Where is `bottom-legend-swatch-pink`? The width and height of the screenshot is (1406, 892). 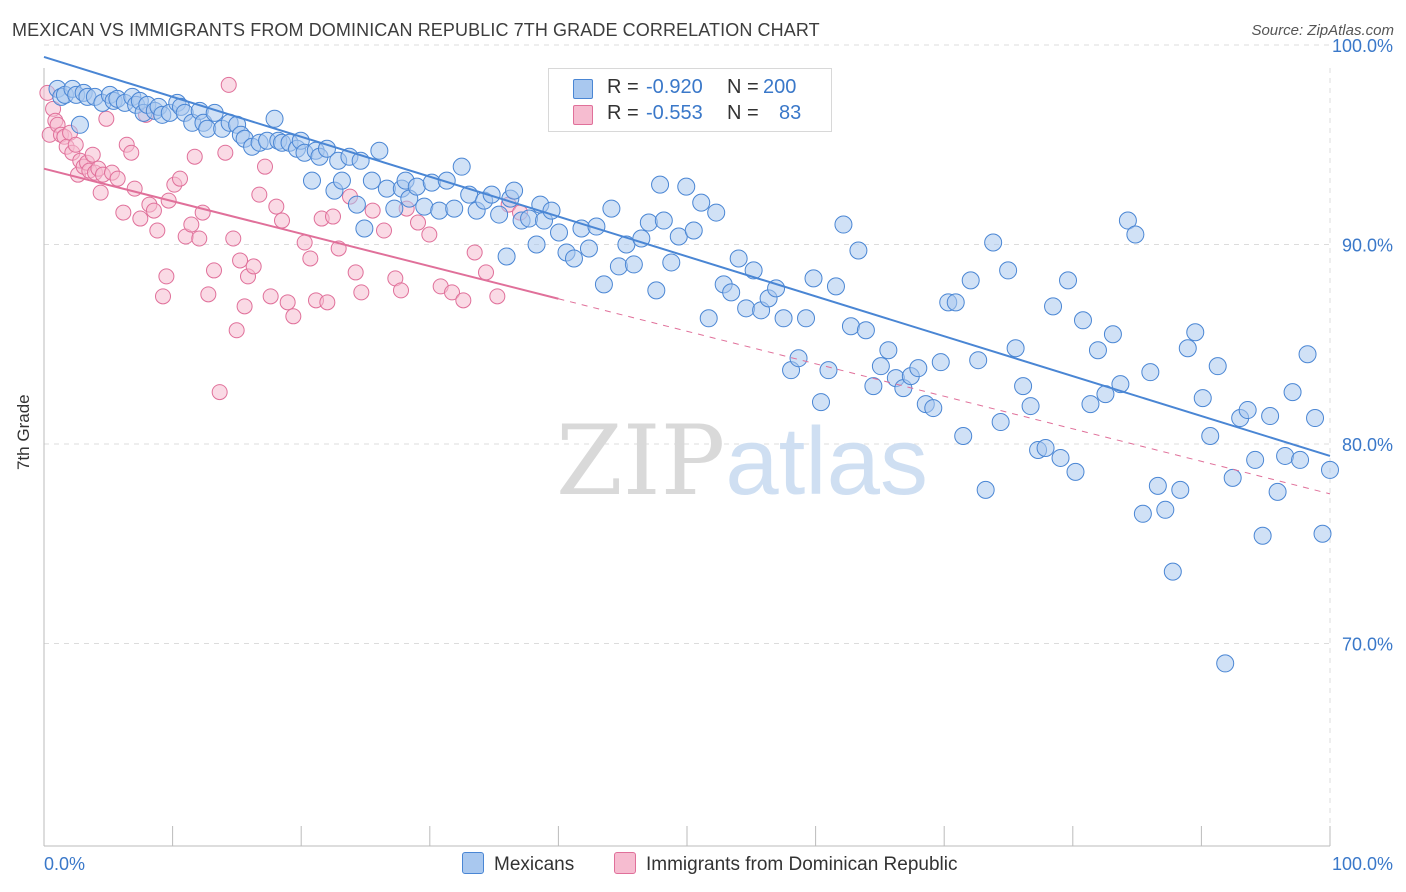
bottom-legend-swatch-pink is located at coordinates (625, 863).